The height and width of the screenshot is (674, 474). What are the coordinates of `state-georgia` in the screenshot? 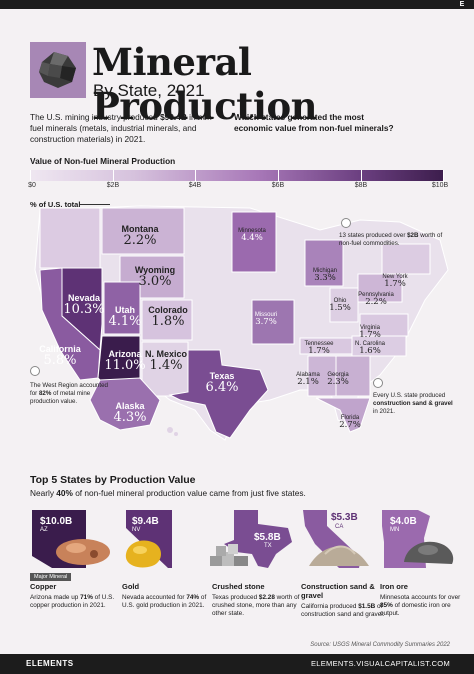 It's located at (353, 376).